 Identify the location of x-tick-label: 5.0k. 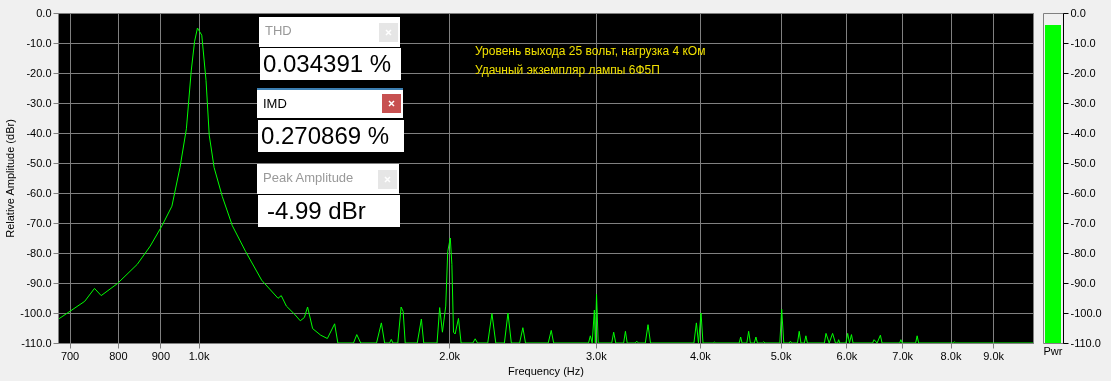
(781, 355).